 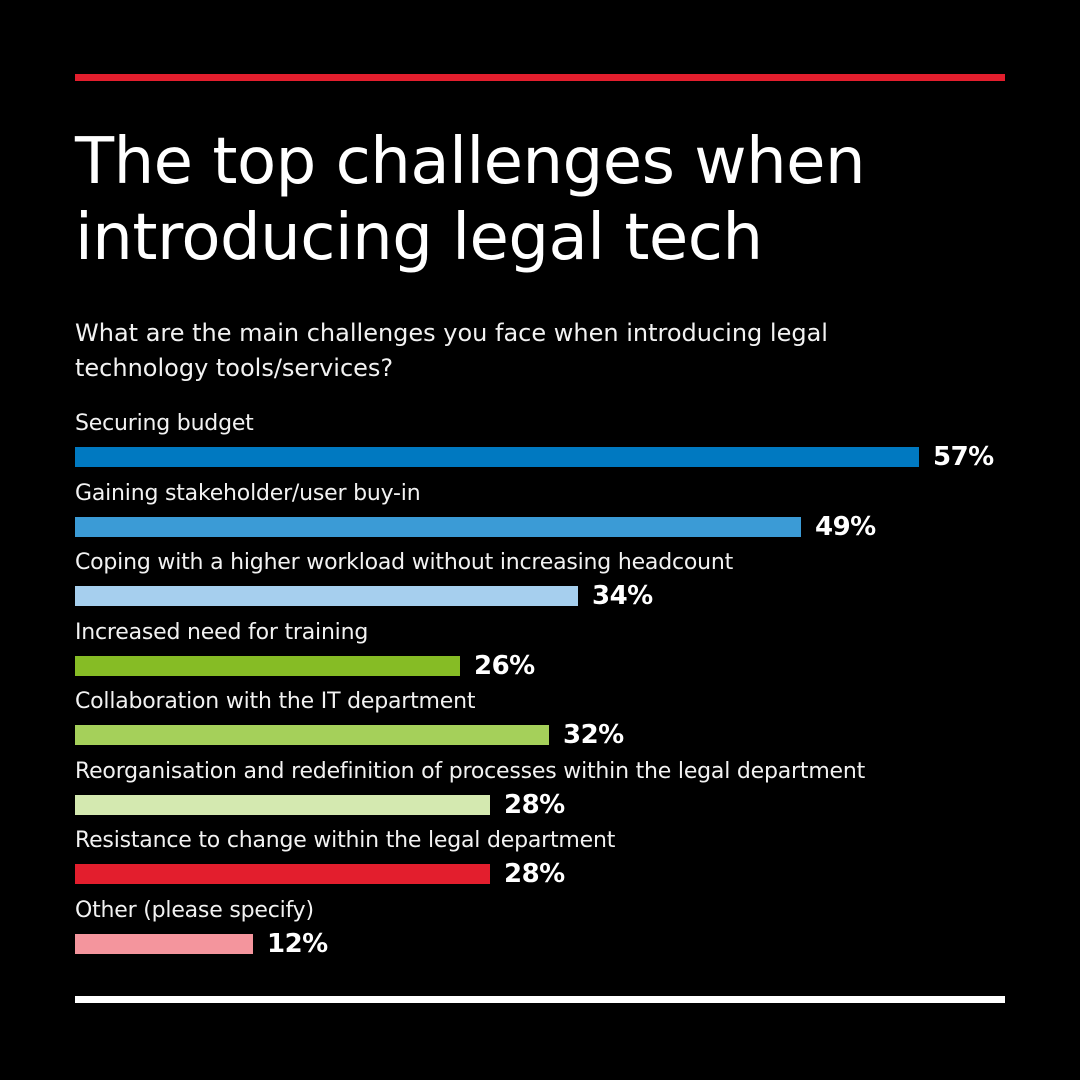 I want to click on category-label: Collaboration with the IT department, so click(x=275, y=701).